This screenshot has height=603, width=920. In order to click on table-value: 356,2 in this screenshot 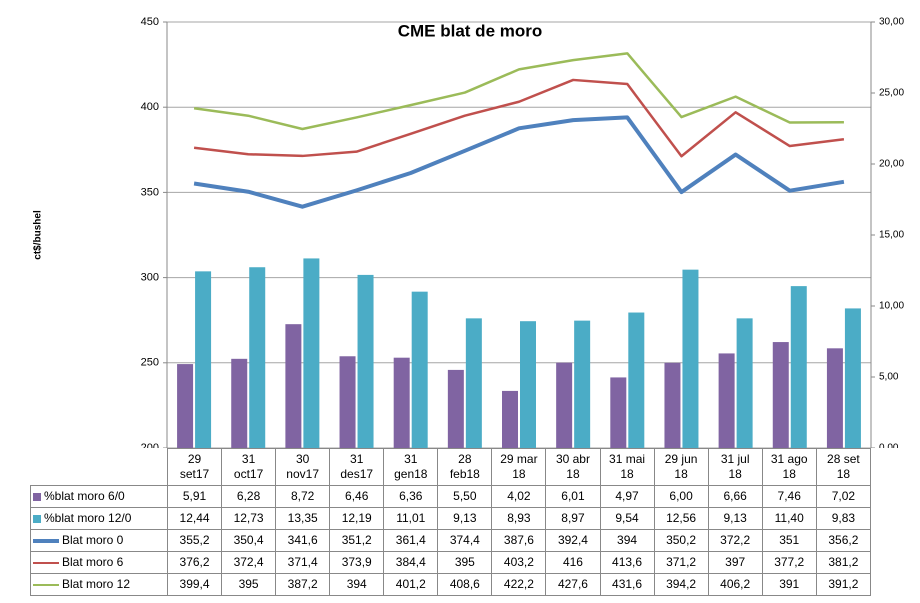, I will do `click(843, 540)`.